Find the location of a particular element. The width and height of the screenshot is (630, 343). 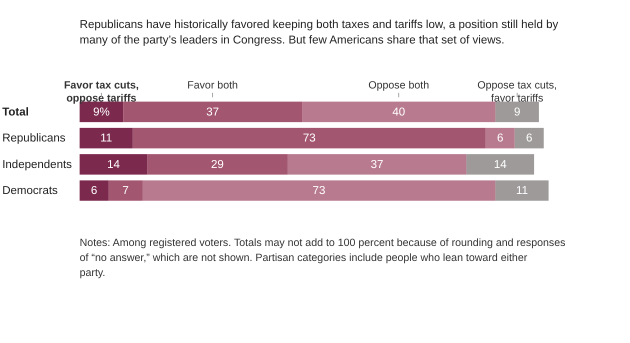

data-label: 40 is located at coordinates (399, 112).